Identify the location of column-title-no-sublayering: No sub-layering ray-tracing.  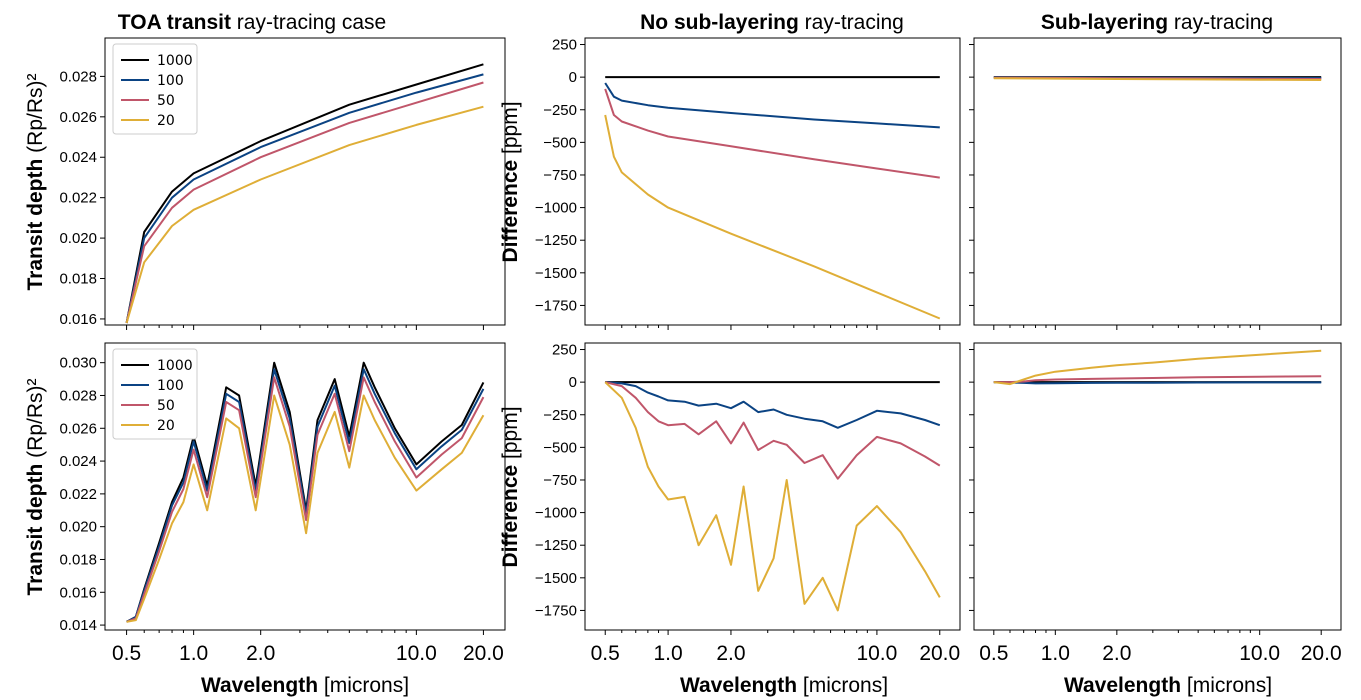
(772, 22).